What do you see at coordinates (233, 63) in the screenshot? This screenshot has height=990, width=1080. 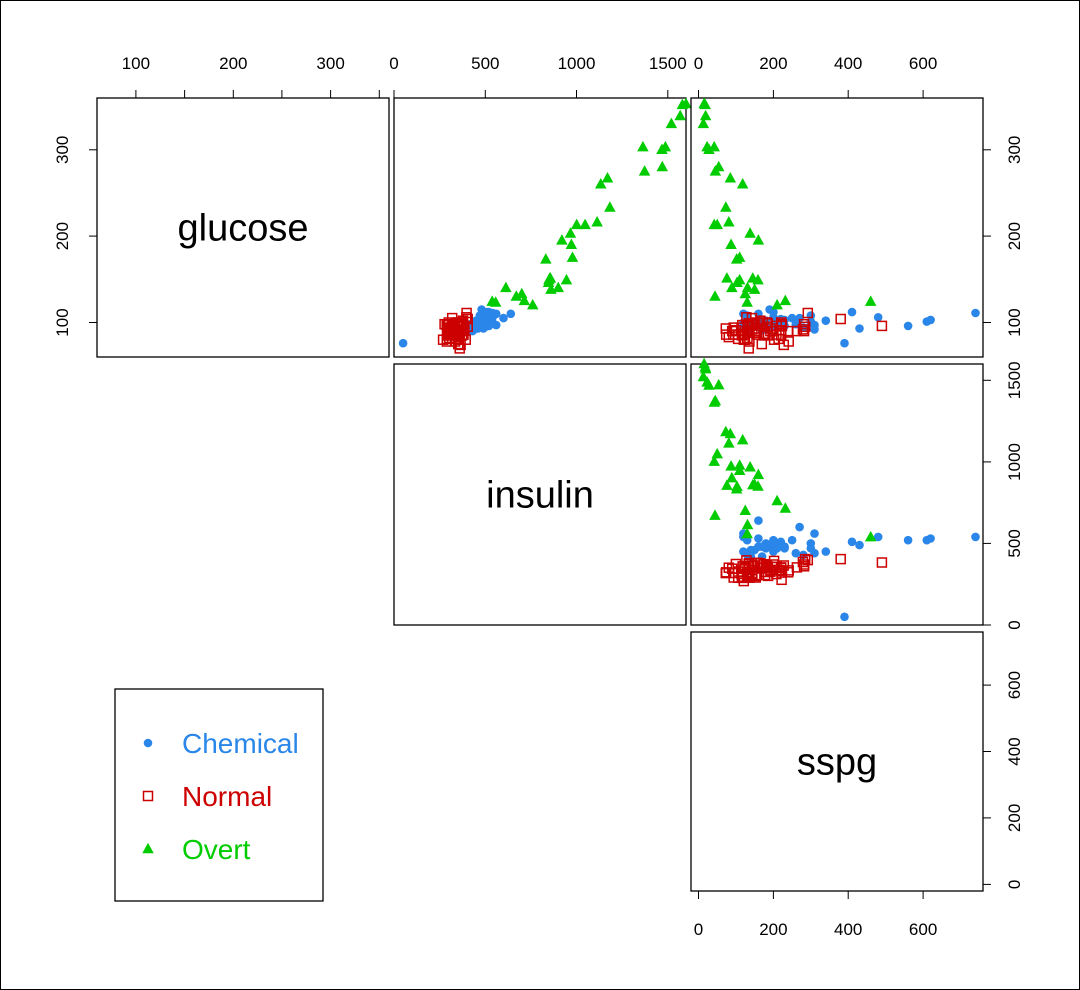 I see `top-tick-label-glucose: 200` at bounding box center [233, 63].